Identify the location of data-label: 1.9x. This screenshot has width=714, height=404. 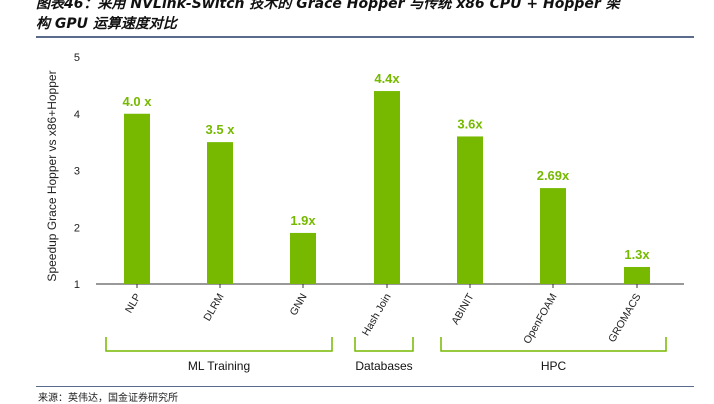
(303, 220).